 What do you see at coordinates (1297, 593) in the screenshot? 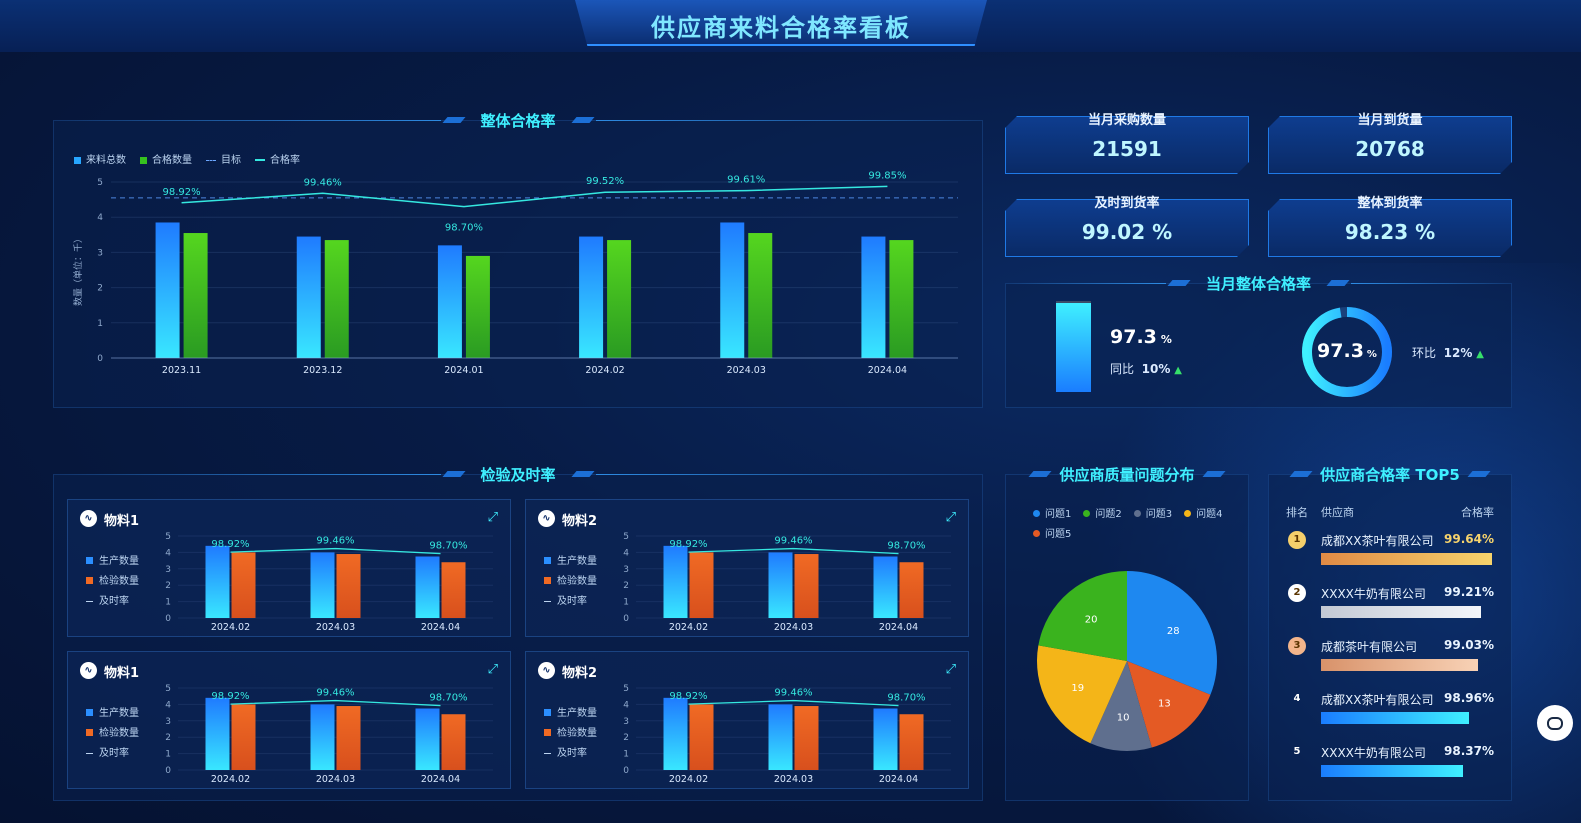
I see `rank-badge: 2` at bounding box center [1297, 593].